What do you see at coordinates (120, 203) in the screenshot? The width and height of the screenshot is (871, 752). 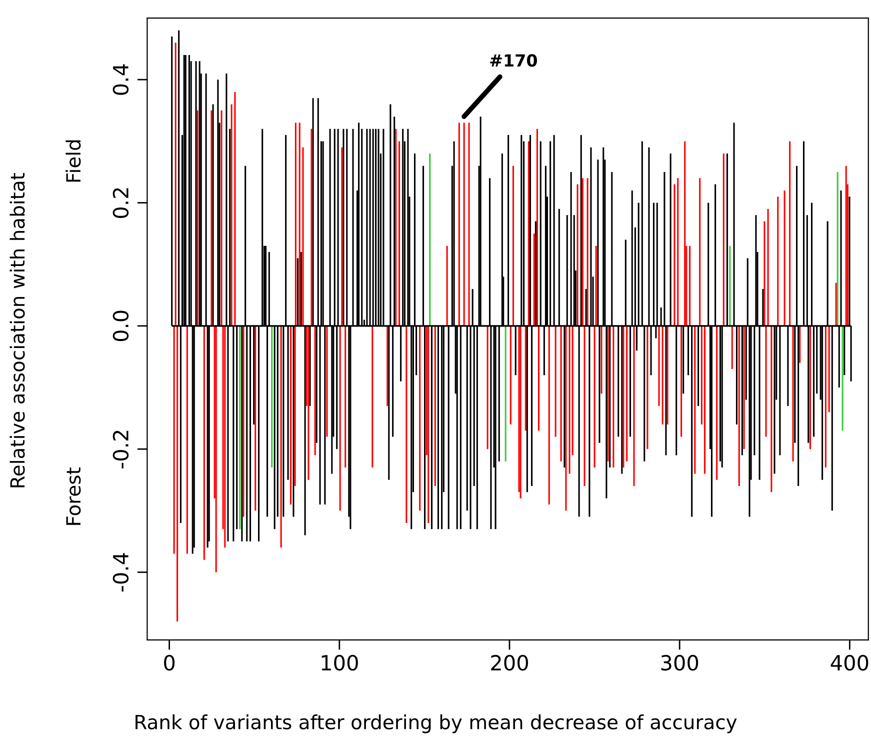 I see `y-tick-label: 0.2` at bounding box center [120, 203].